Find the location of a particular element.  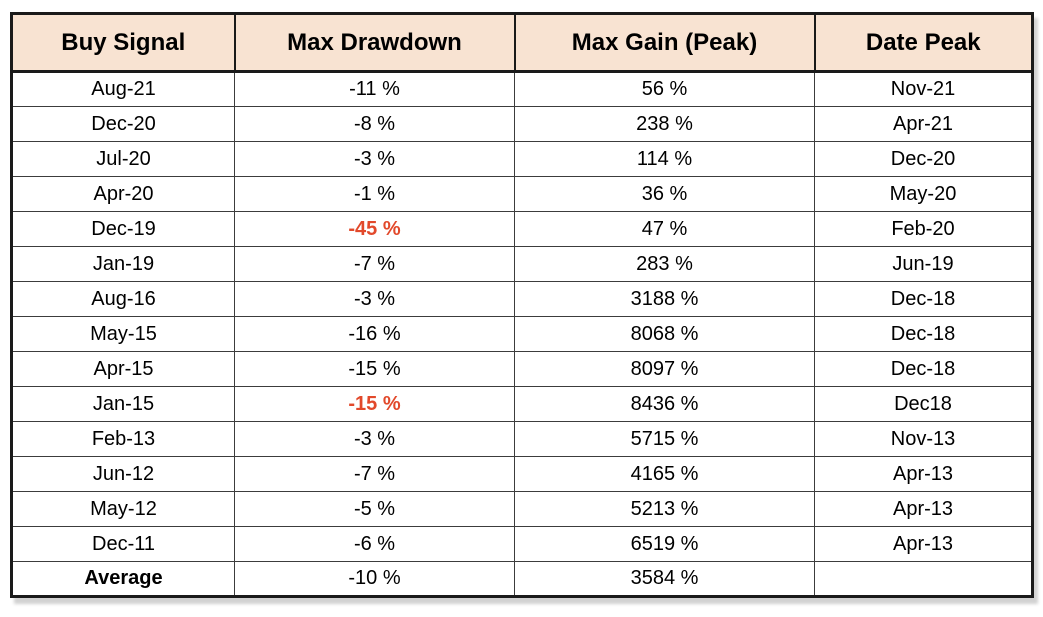

cell-max-gain-peak: 5213 % is located at coordinates (664, 509).